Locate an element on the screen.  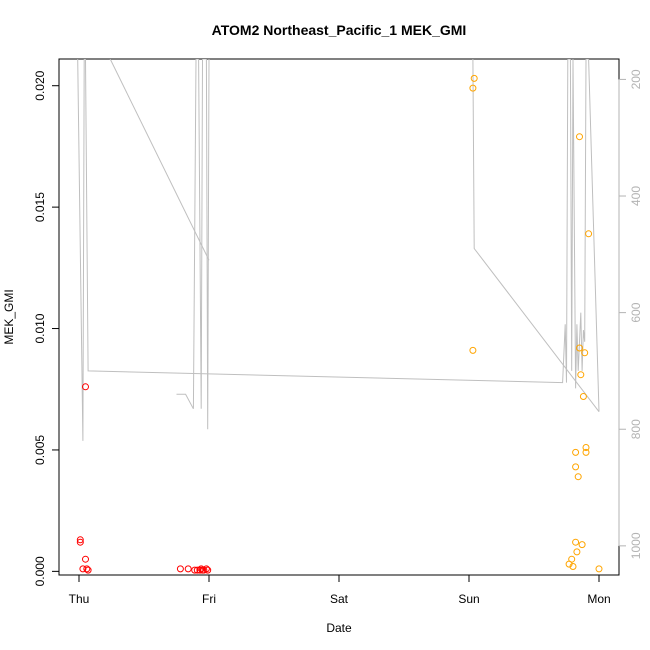
right-tick-label: 400 is located at coordinates (636, 196).